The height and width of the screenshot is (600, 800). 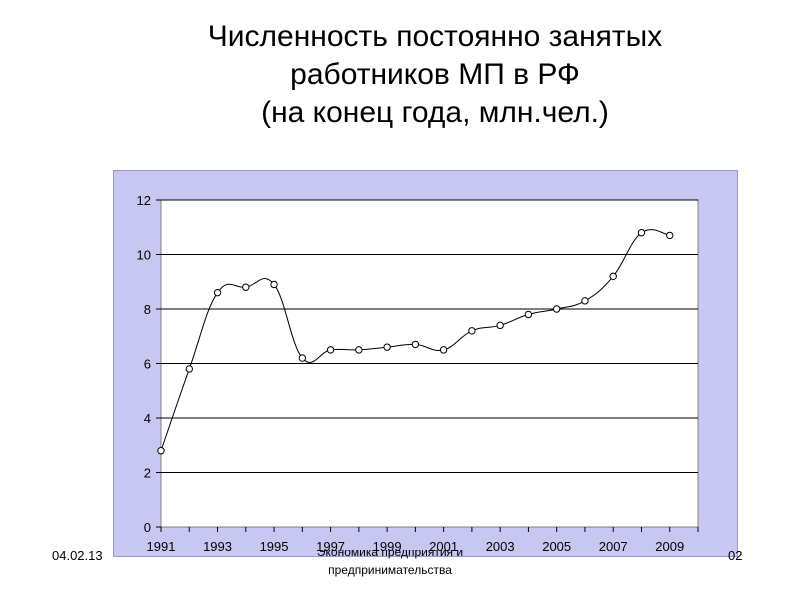 What do you see at coordinates (274, 546) in the screenshot?
I see `x-tick-label: 1995` at bounding box center [274, 546].